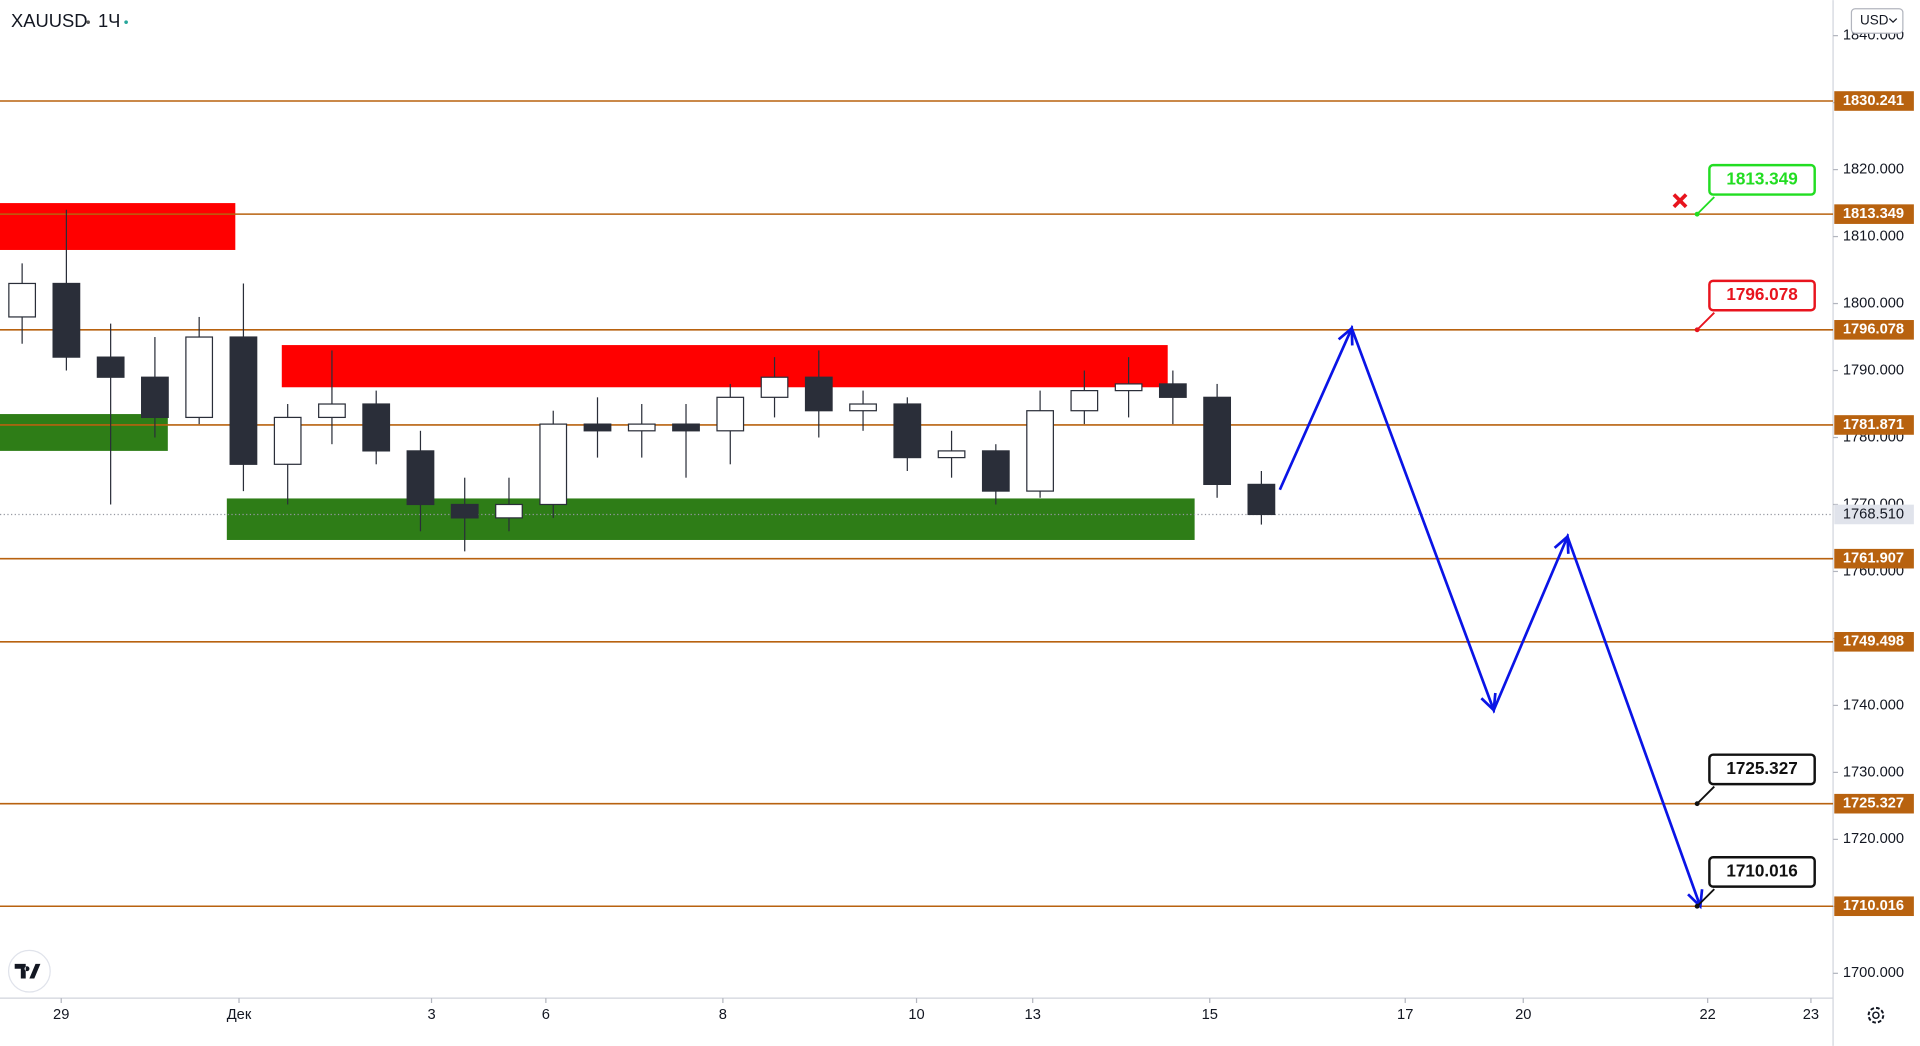  Describe the element at coordinates (1874, 20) in the screenshot. I see `currency-label: USD` at that location.